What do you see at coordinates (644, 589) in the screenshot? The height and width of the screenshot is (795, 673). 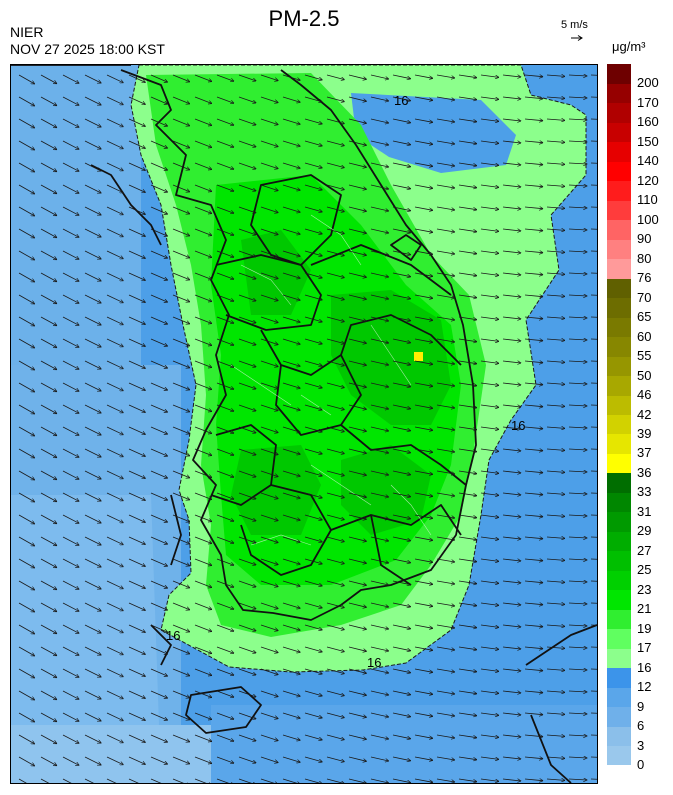 I see `legend-tick-23: 23` at bounding box center [644, 589].